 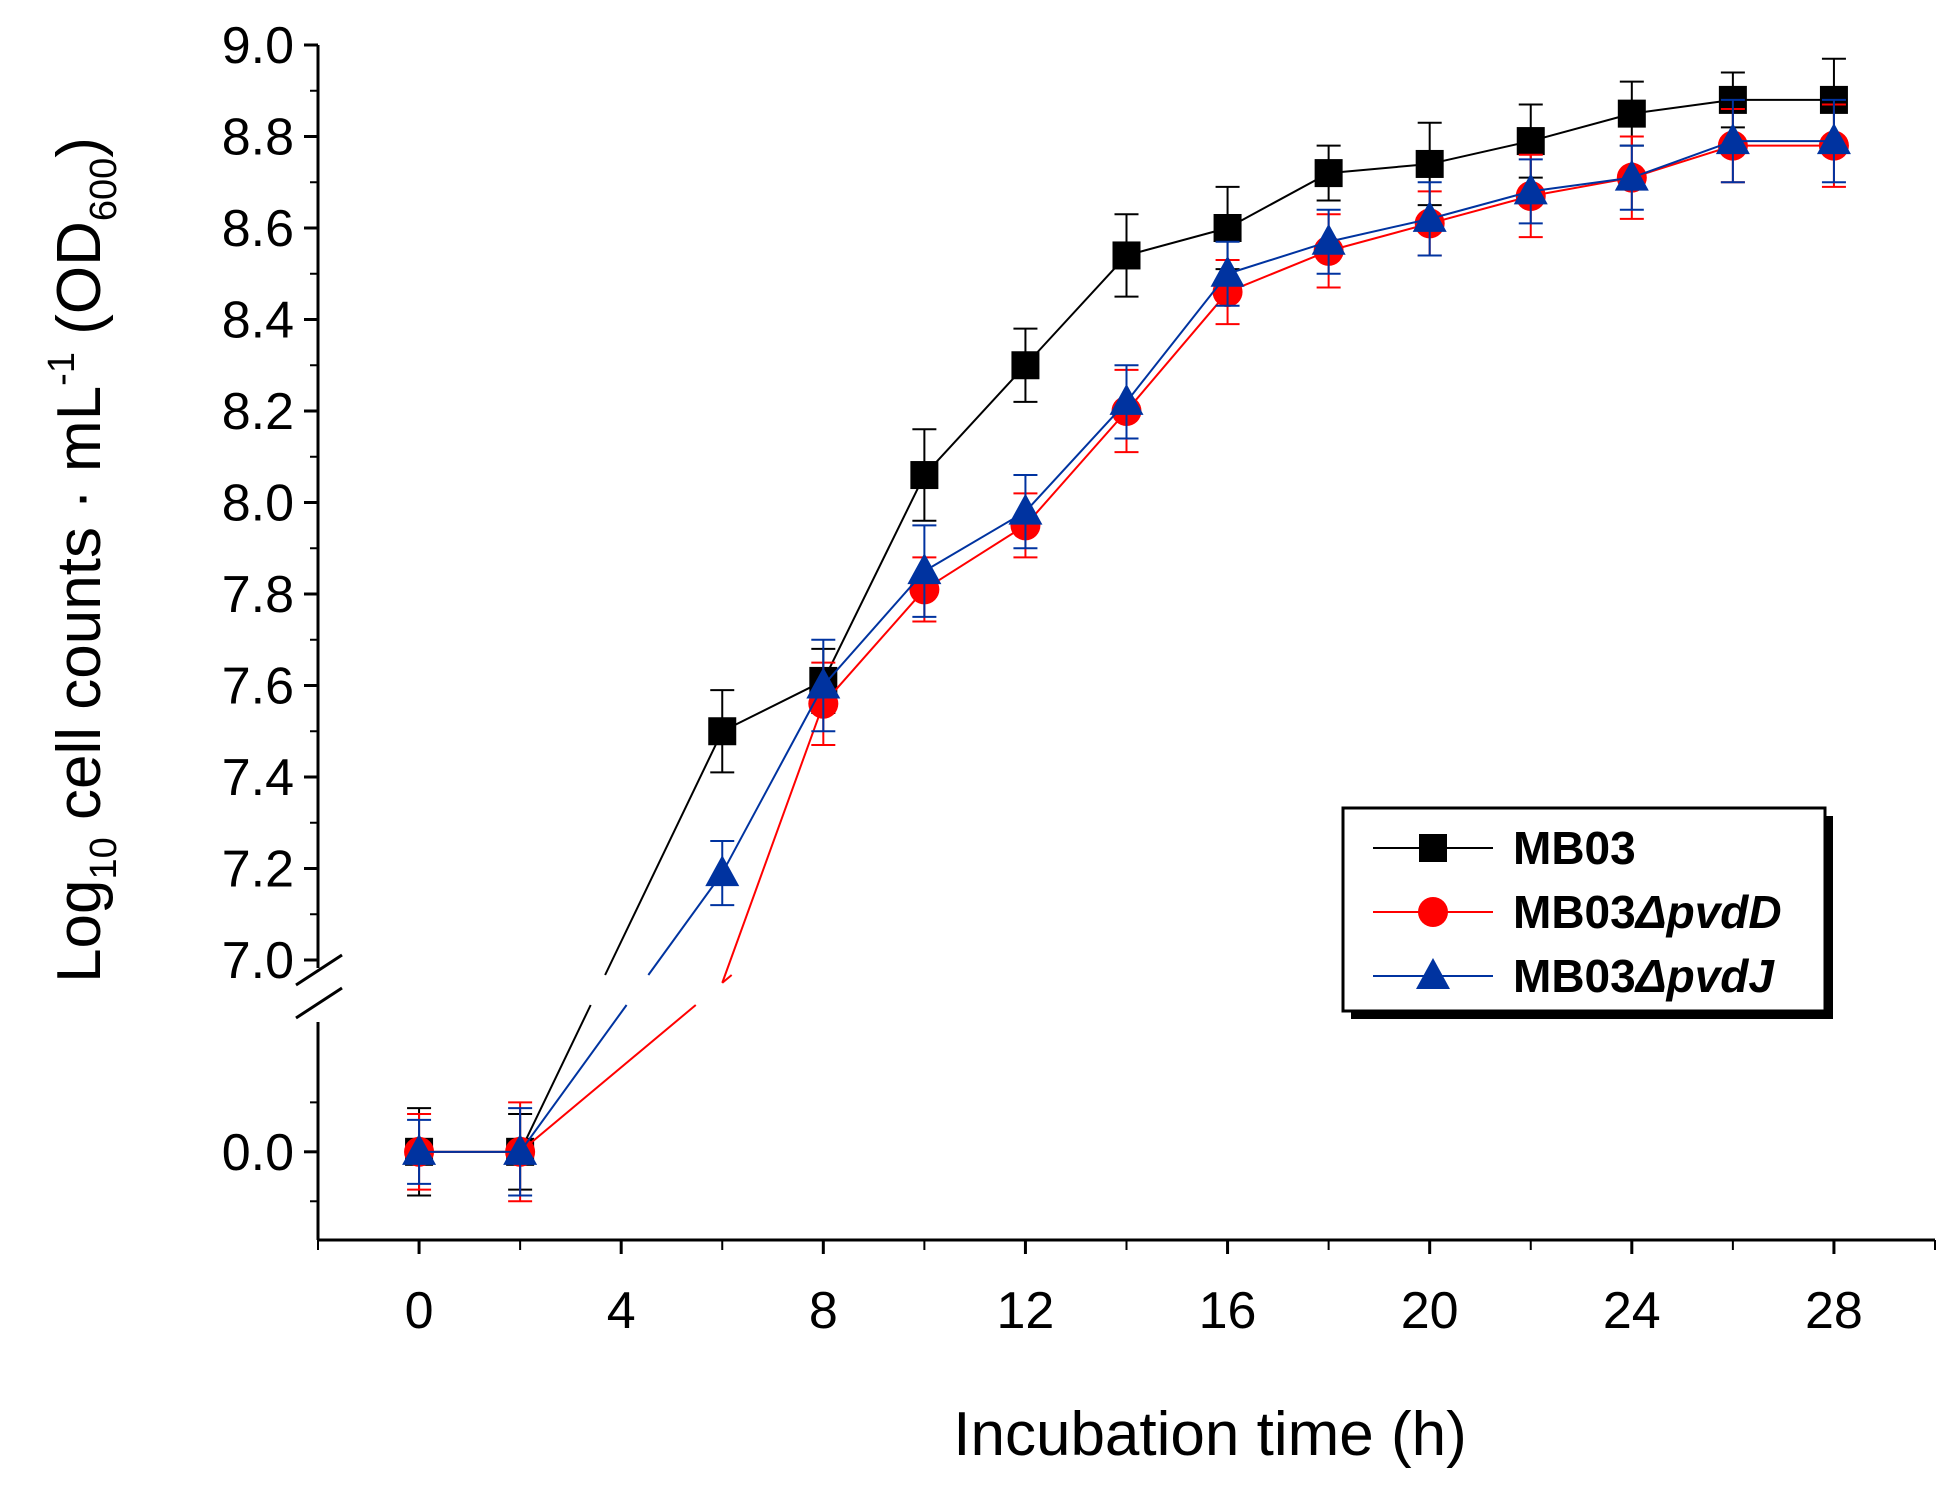 I want to click on legend-label: MB03ΔpvdJ, so click(x=1644, y=976).